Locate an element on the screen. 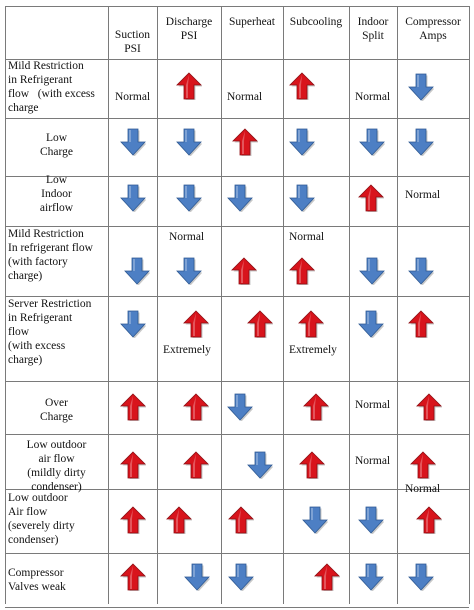 The image size is (474, 610). column-header: Discharge PSI is located at coordinates (189, 29).